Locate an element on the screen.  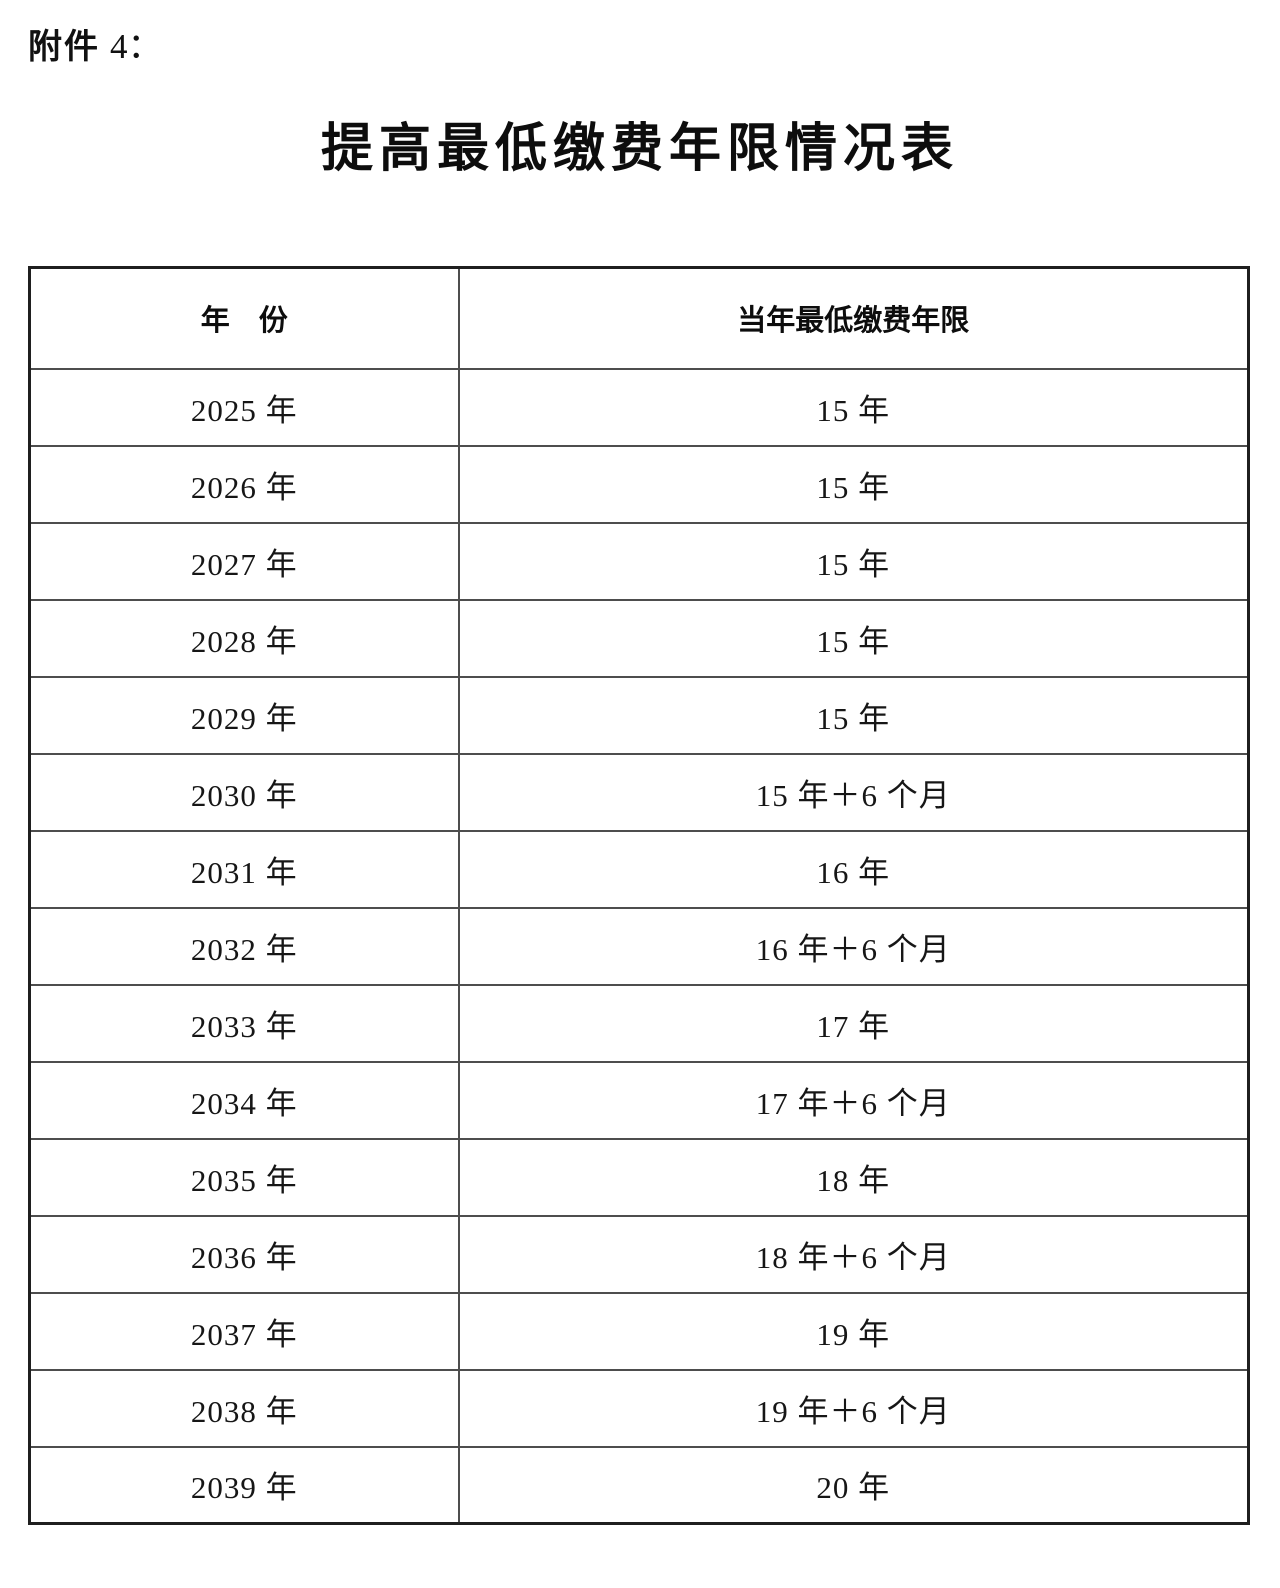
min-years-cell: 18 年＋6 个月 is located at coordinates (853, 1254).